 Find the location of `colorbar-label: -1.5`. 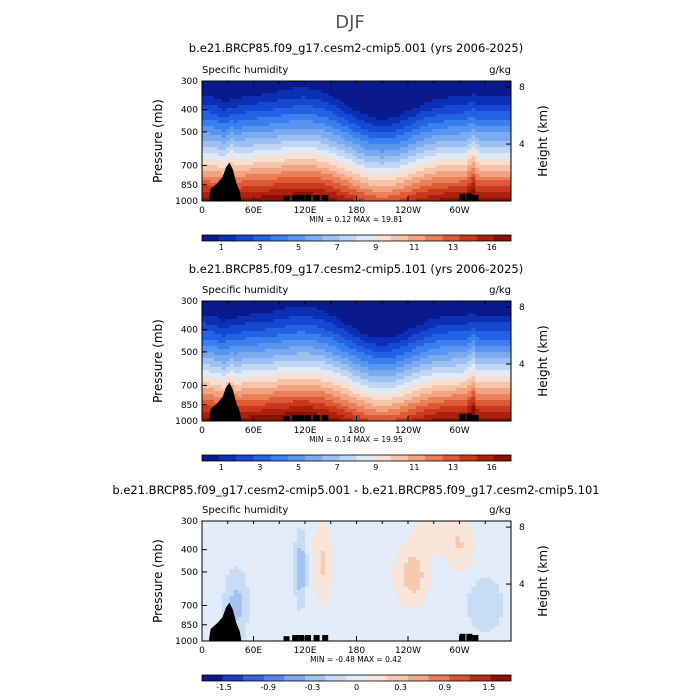

colorbar-label: -1.5 is located at coordinates (224, 687).